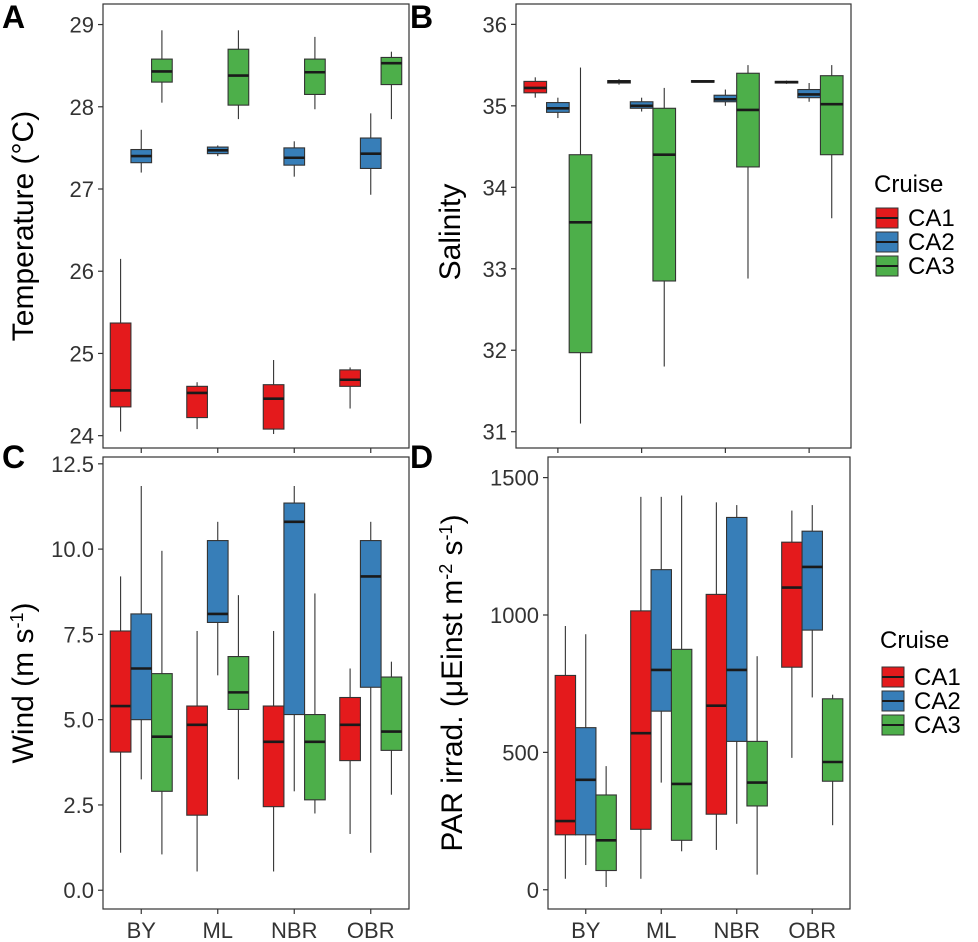 This screenshot has height=942, width=978. Describe the element at coordinates (72, 549) in the screenshot. I see `panel-c-ytick-label: 10.0` at that location.